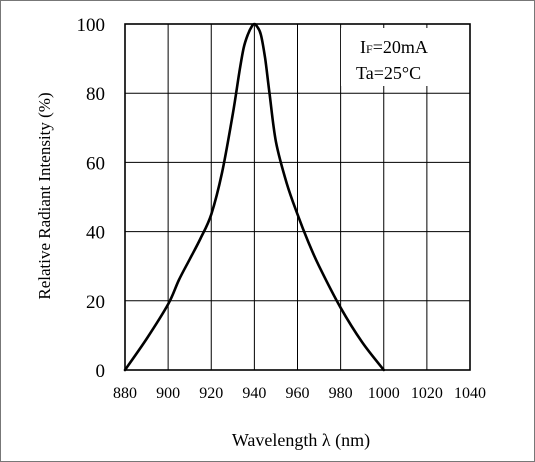  I want to click on x-tick-label-980: 980, so click(341, 393).